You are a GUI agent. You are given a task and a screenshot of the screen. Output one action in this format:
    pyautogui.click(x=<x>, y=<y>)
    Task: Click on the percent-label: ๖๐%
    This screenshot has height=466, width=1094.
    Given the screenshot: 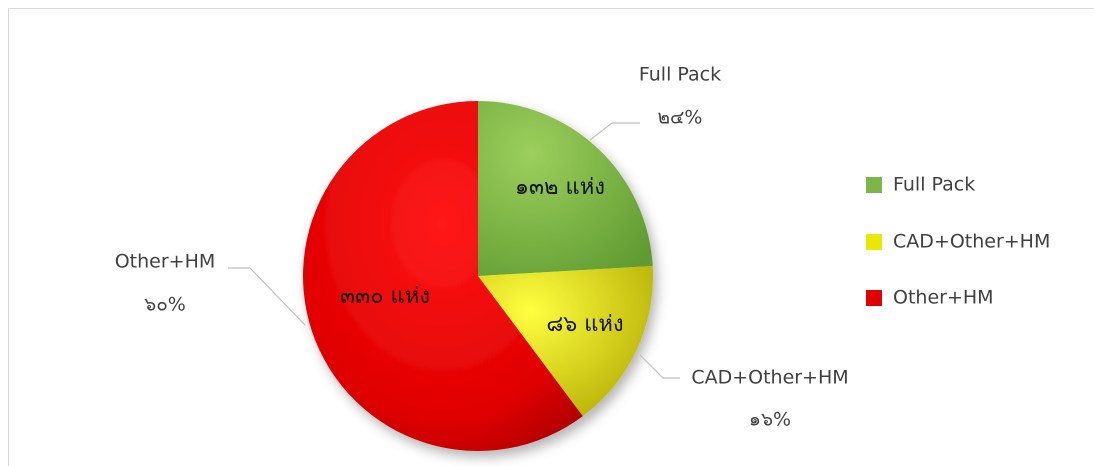 What is the action you would take?
    pyautogui.click(x=165, y=305)
    